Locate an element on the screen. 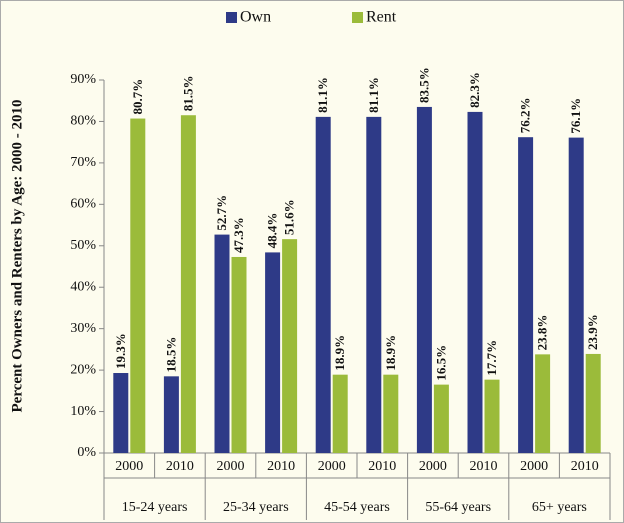 Image resolution: width=624 pixels, height=523 pixels. value-label: 48.4% is located at coordinates (272, 231).